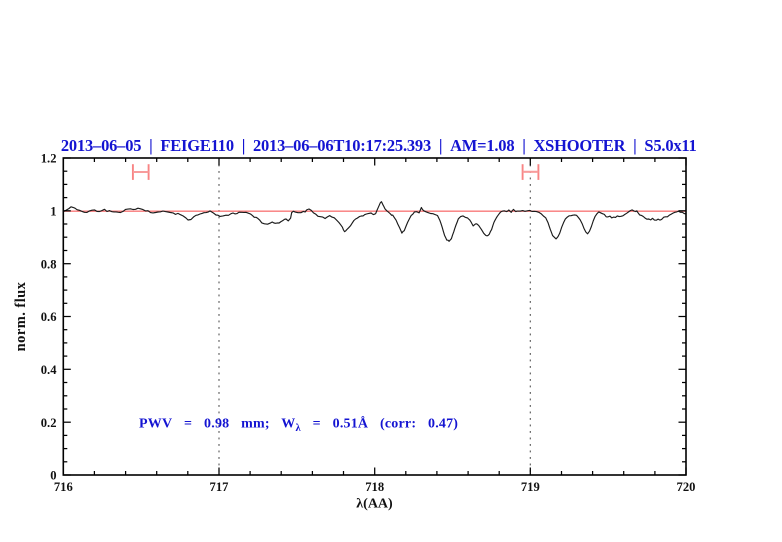  I want to click on svg-text: 717, so click(219, 487).